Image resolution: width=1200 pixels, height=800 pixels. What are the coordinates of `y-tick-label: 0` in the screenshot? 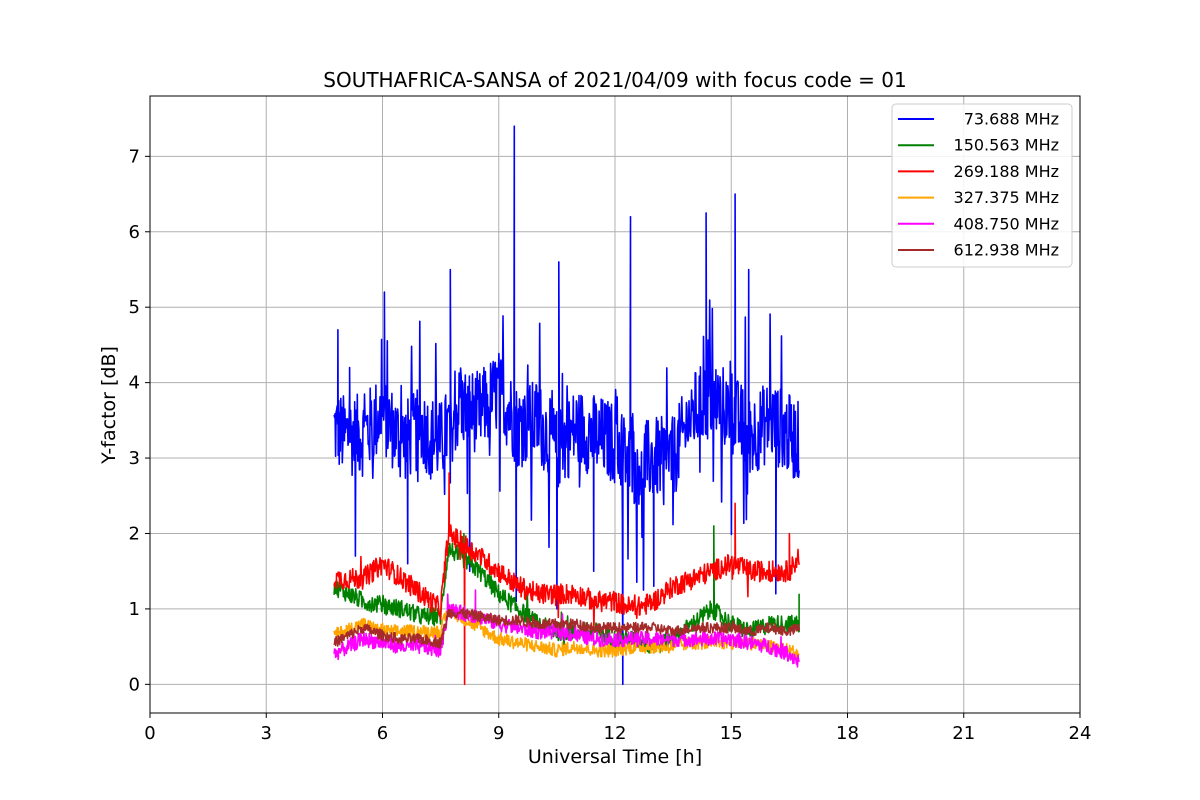 It's located at (134, 684).